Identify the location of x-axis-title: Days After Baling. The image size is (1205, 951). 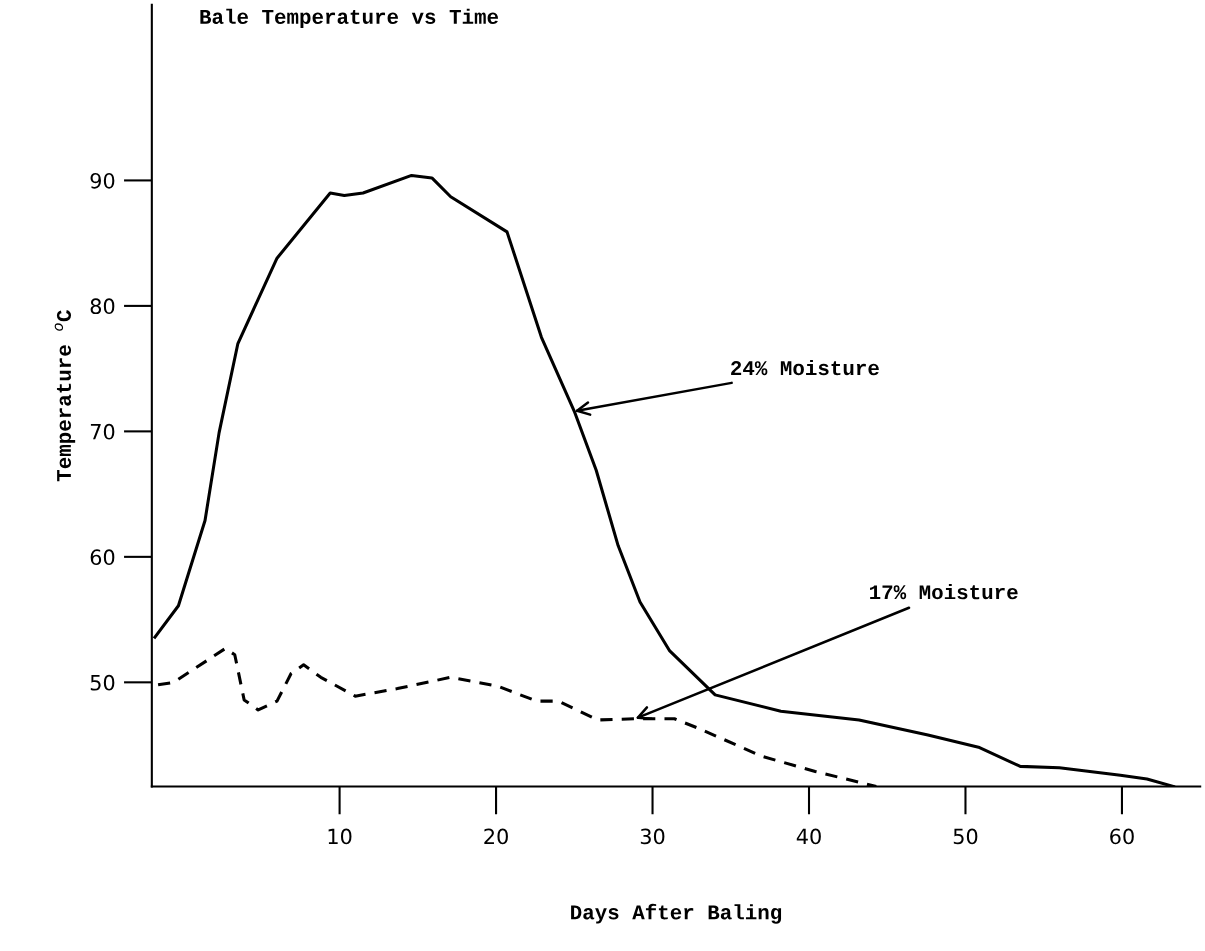
(676, 913).